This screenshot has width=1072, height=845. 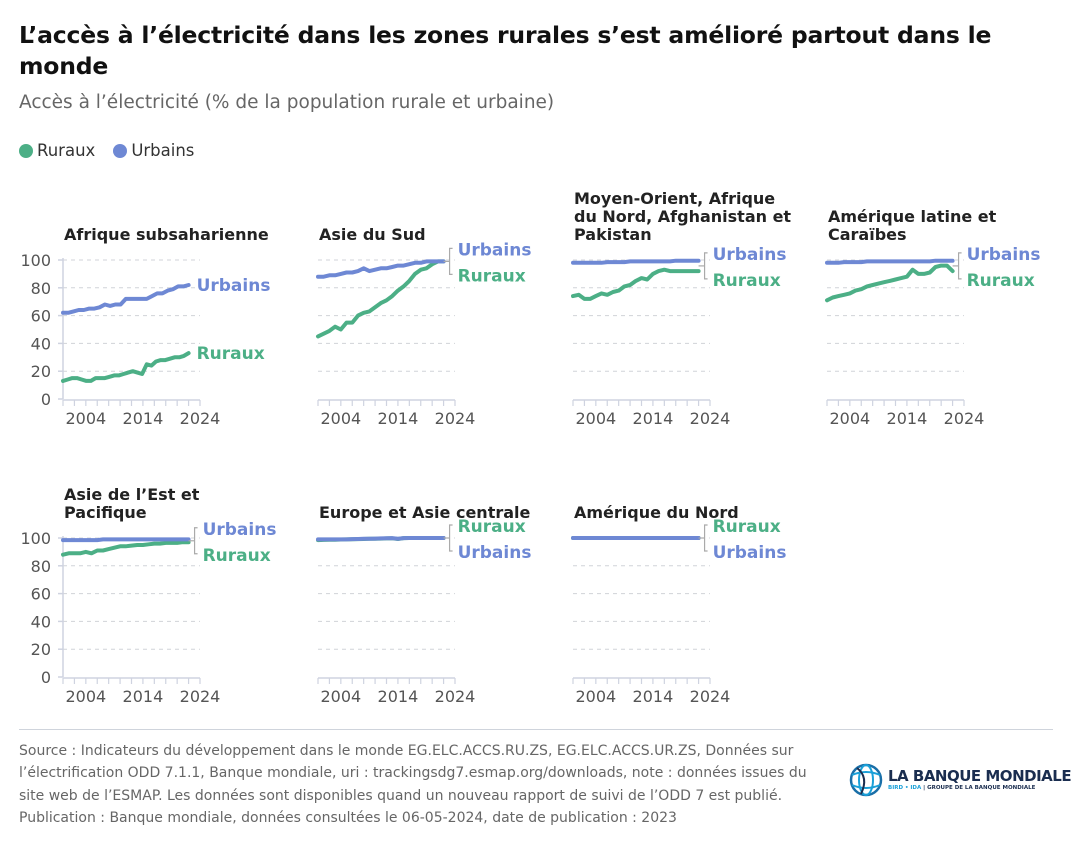 What do you see at coordinates (126, 548) in the screenshot?
I see `panel-5-line-ruraux` at bounding box center [126, 548].